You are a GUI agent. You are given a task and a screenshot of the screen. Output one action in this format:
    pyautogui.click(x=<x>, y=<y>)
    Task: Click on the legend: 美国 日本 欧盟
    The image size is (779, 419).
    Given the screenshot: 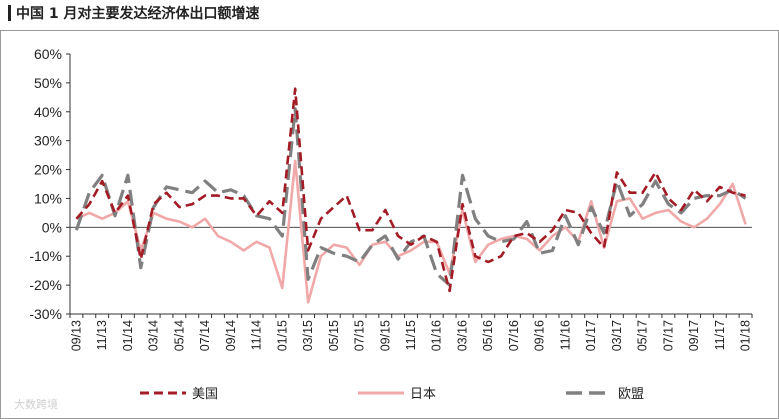 What is the action you would take?
    pyautogui.click(x=392, y=394)
    